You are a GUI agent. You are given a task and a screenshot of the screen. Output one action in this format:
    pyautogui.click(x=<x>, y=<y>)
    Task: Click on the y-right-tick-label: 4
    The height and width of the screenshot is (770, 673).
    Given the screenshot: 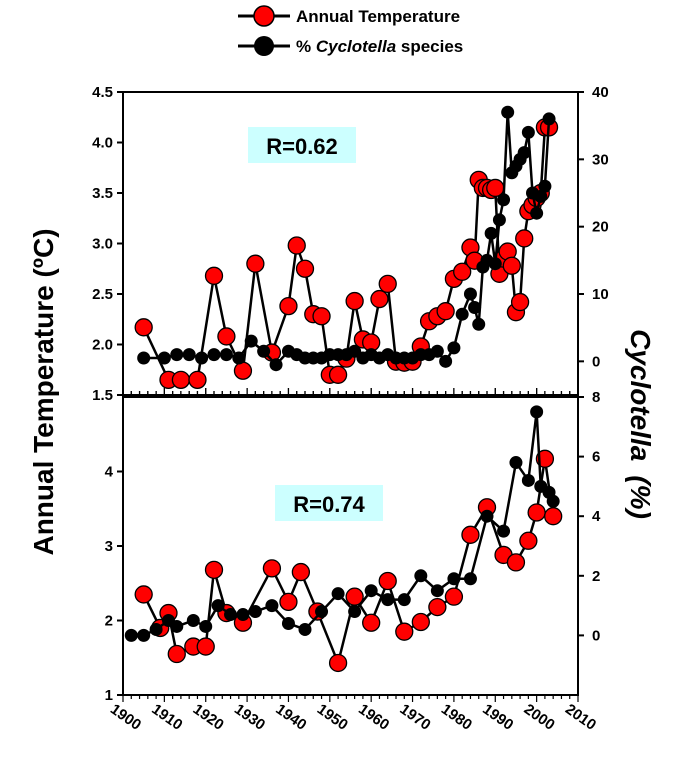 What is the action you would take?
    pyautogui.click(x=596, y=516)
    